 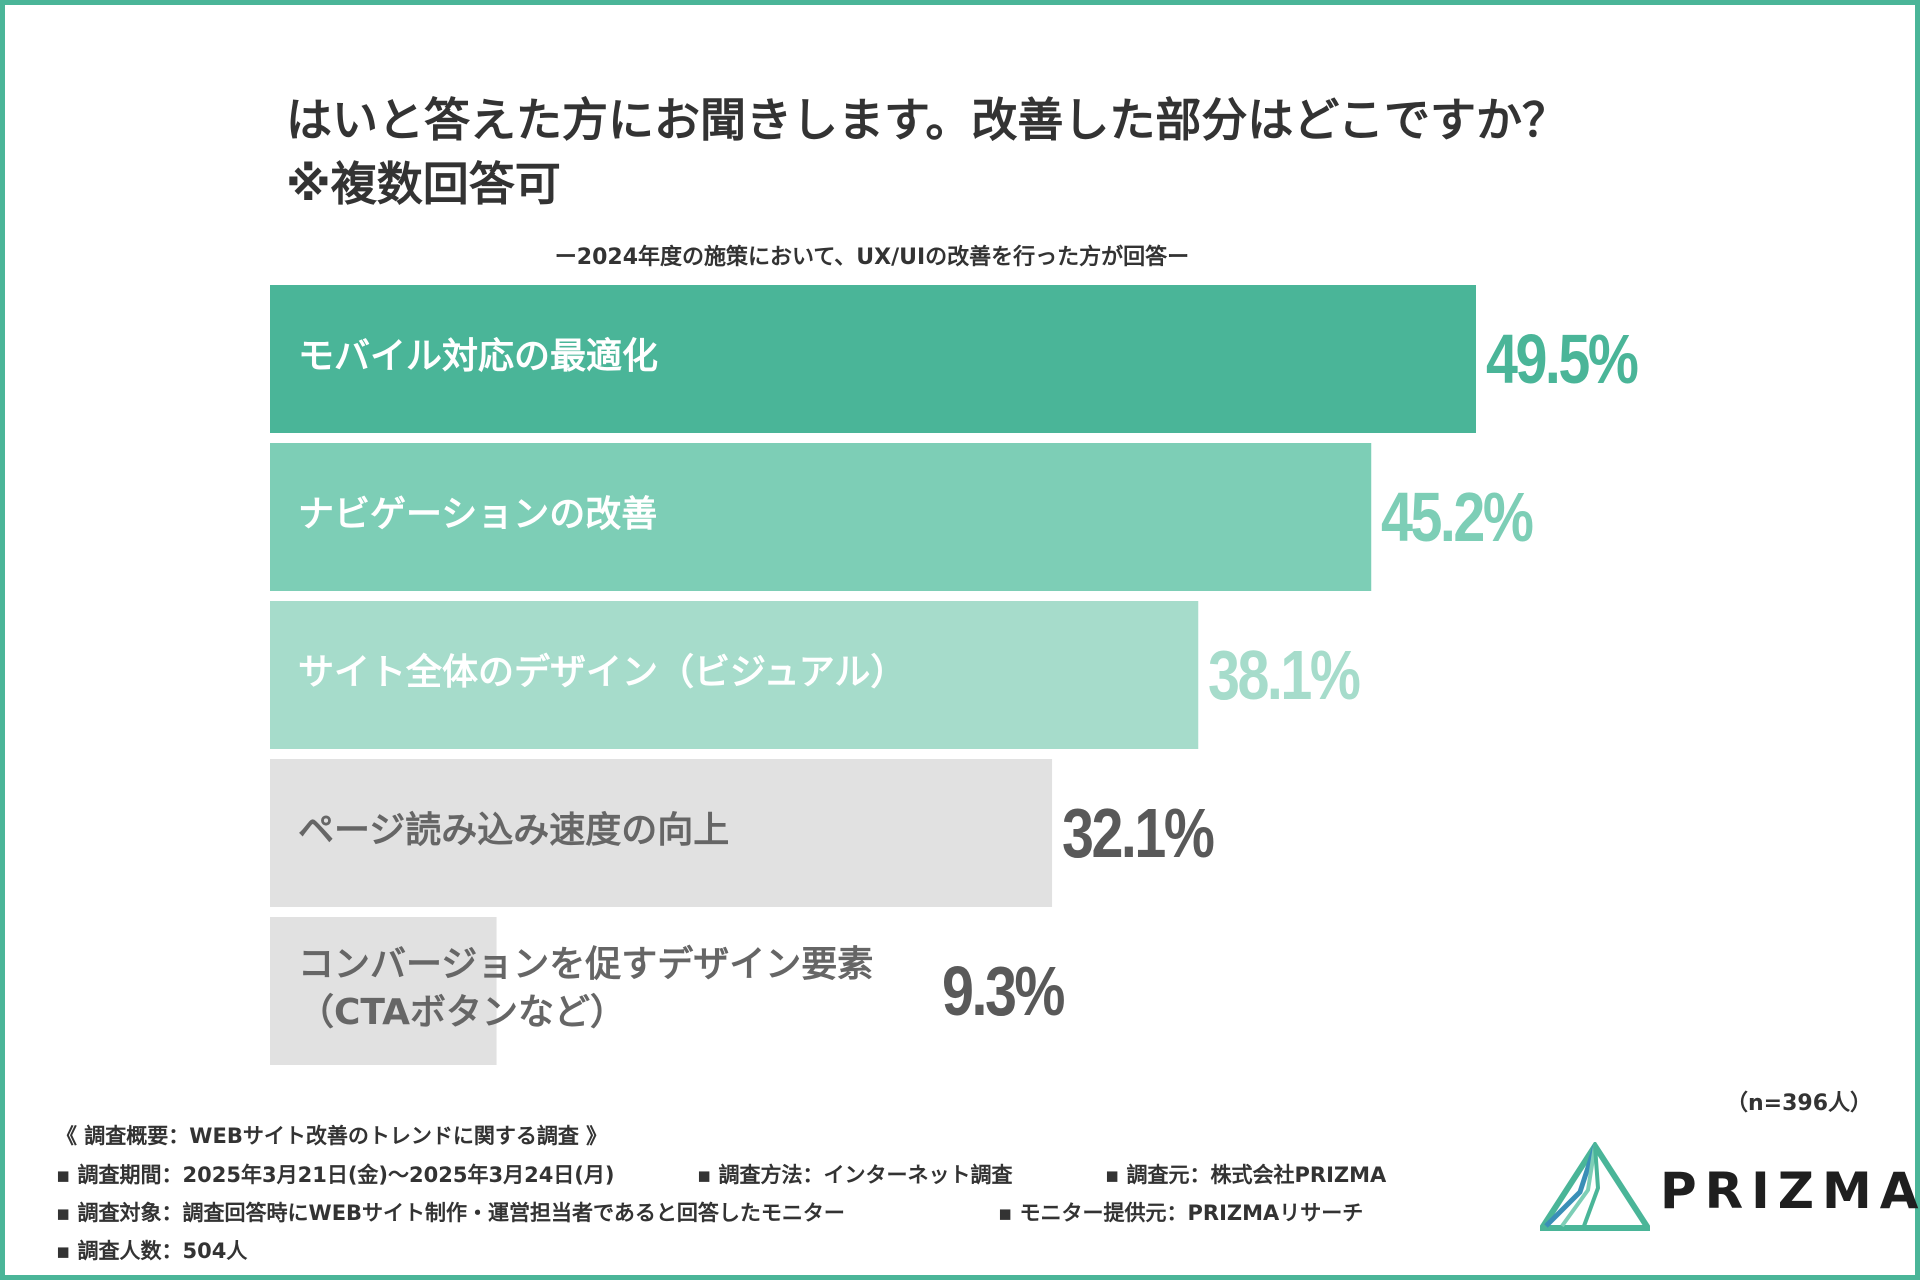 What do you see at coordinates (1246, 1175) in the screenshot?
I see `survey-source: ▪ 調査元：株式会社PRIZMA` at bounding box center [1246, 1175].